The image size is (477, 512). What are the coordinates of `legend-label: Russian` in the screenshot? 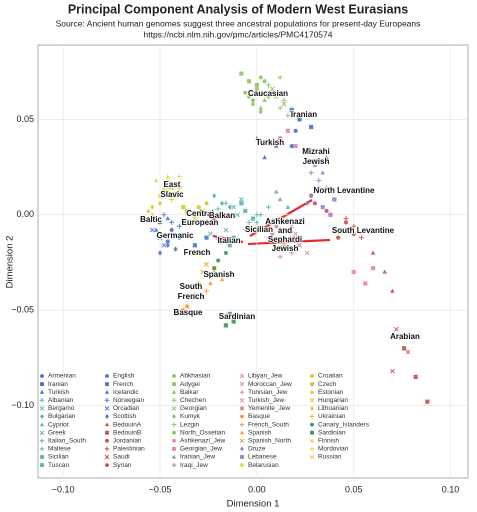 It's located at (330, 457).